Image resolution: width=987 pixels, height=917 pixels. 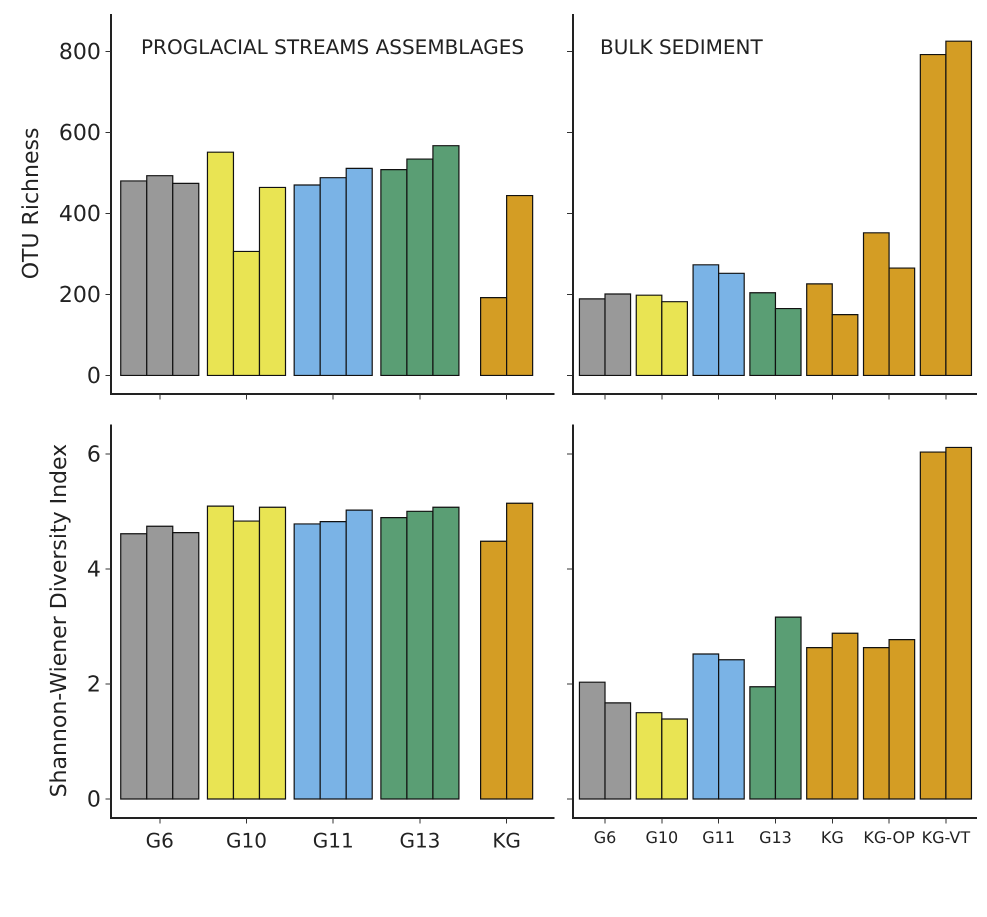 What do you see at coordinates (682, 47) in the screenshot?
I see `text: BULK SEDIMENT` at bounding box center [682, 47].